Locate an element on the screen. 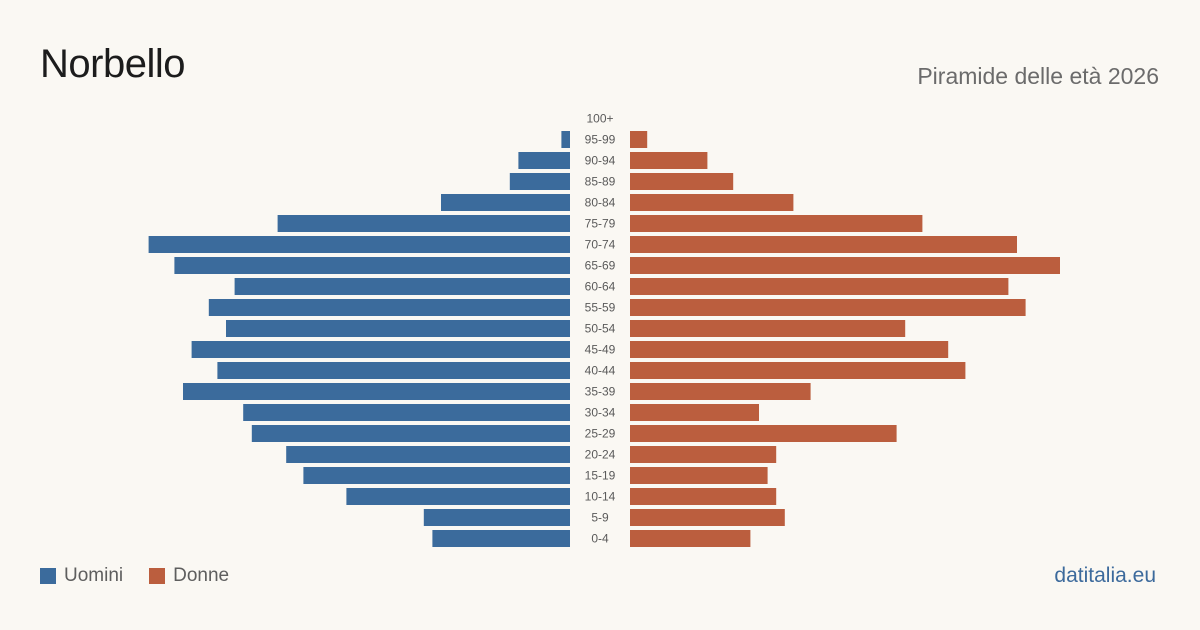  source-link: datitalia.eu is located at coordinates (1105, 575).